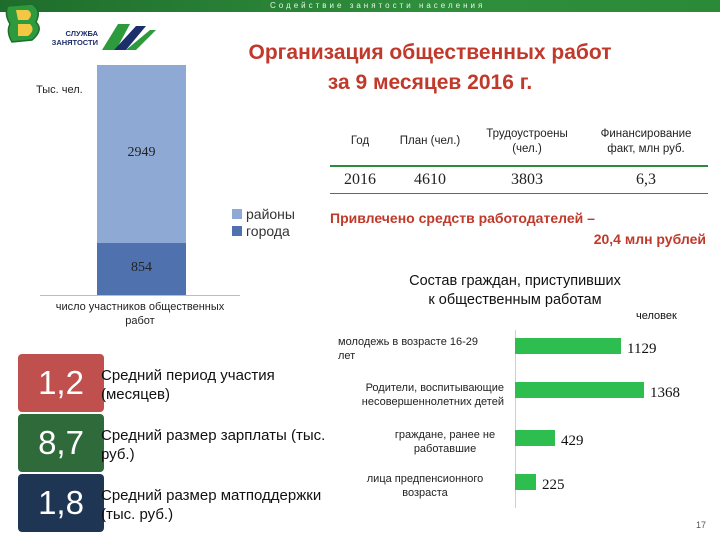 This screenshot has height=540, width=720. Describe the element at coordinates (425, 479) in the screenshot. I see `composition-category-label-line: лица предпенсионного` at that location.